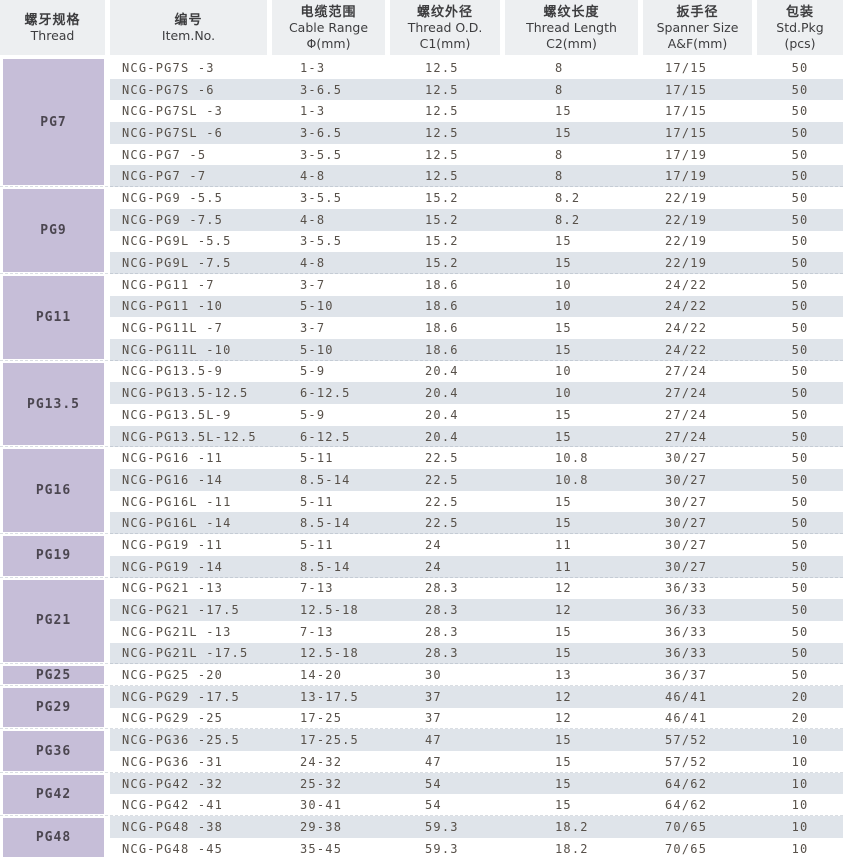  What do you see at coordinates (173, 718) in the screenshot?
I see `item-no-cell: NCG-PG29 -25` at bounding box center [173, 718].